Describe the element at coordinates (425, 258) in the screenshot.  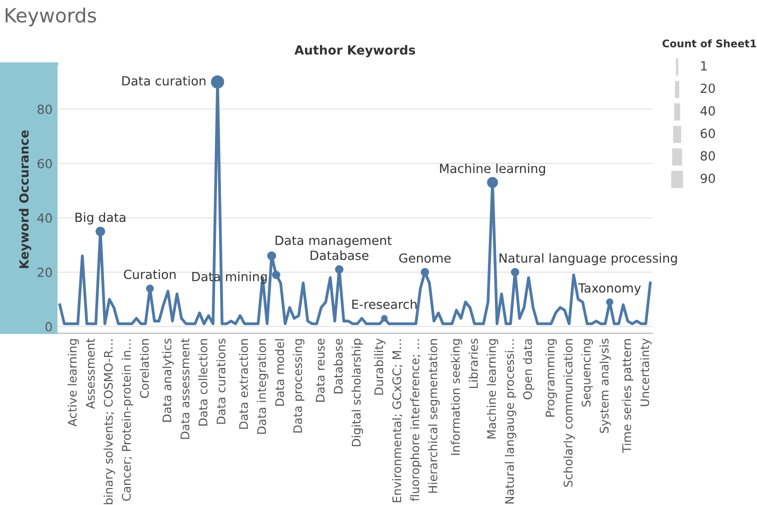
I see `data-label: Genome` at that location.